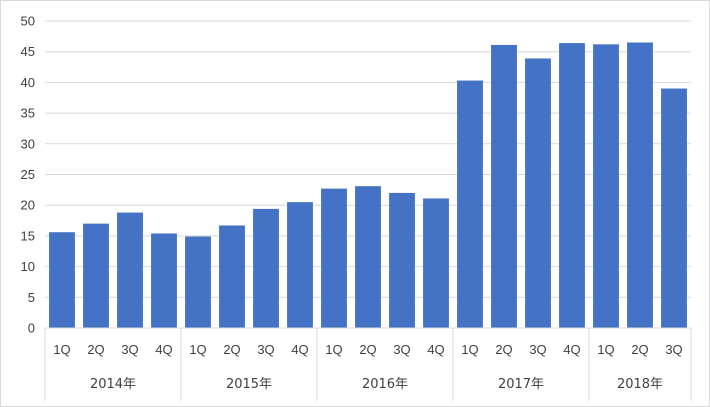 Image resolution: width=710 pixels, height=407 pixels. Describe the element at coordinates (640, 384) in the screenshot. I see `x-group-label: 2018年` at that location.